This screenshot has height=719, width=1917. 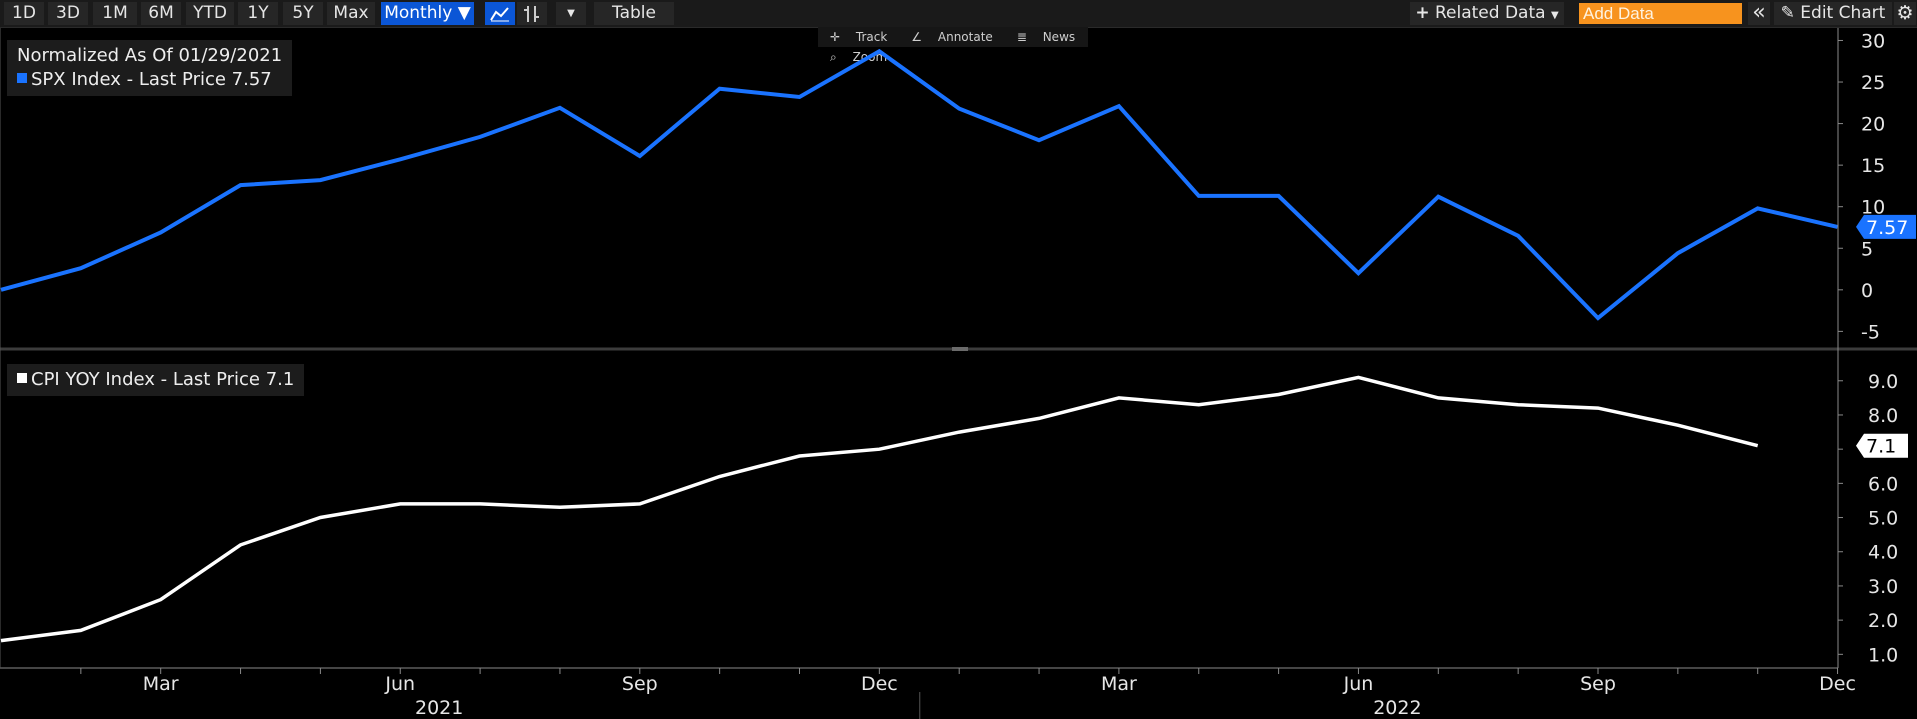 What do you see at coordinates (960, 349) in the screenshot?
I see `pane-resize-handle` at bounding box center [960, 349].